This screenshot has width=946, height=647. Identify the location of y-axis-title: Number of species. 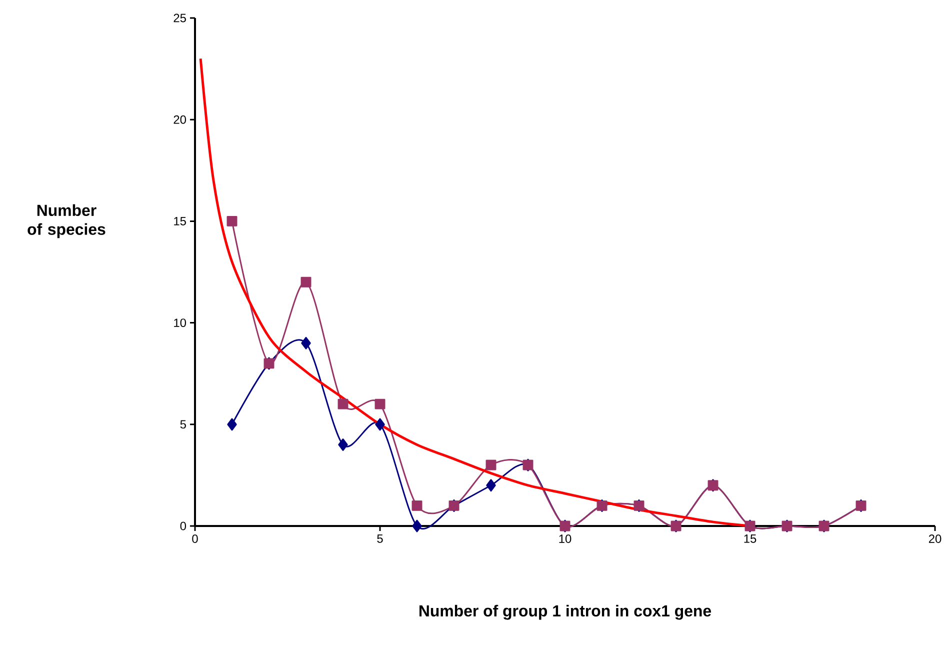
(67, 221).